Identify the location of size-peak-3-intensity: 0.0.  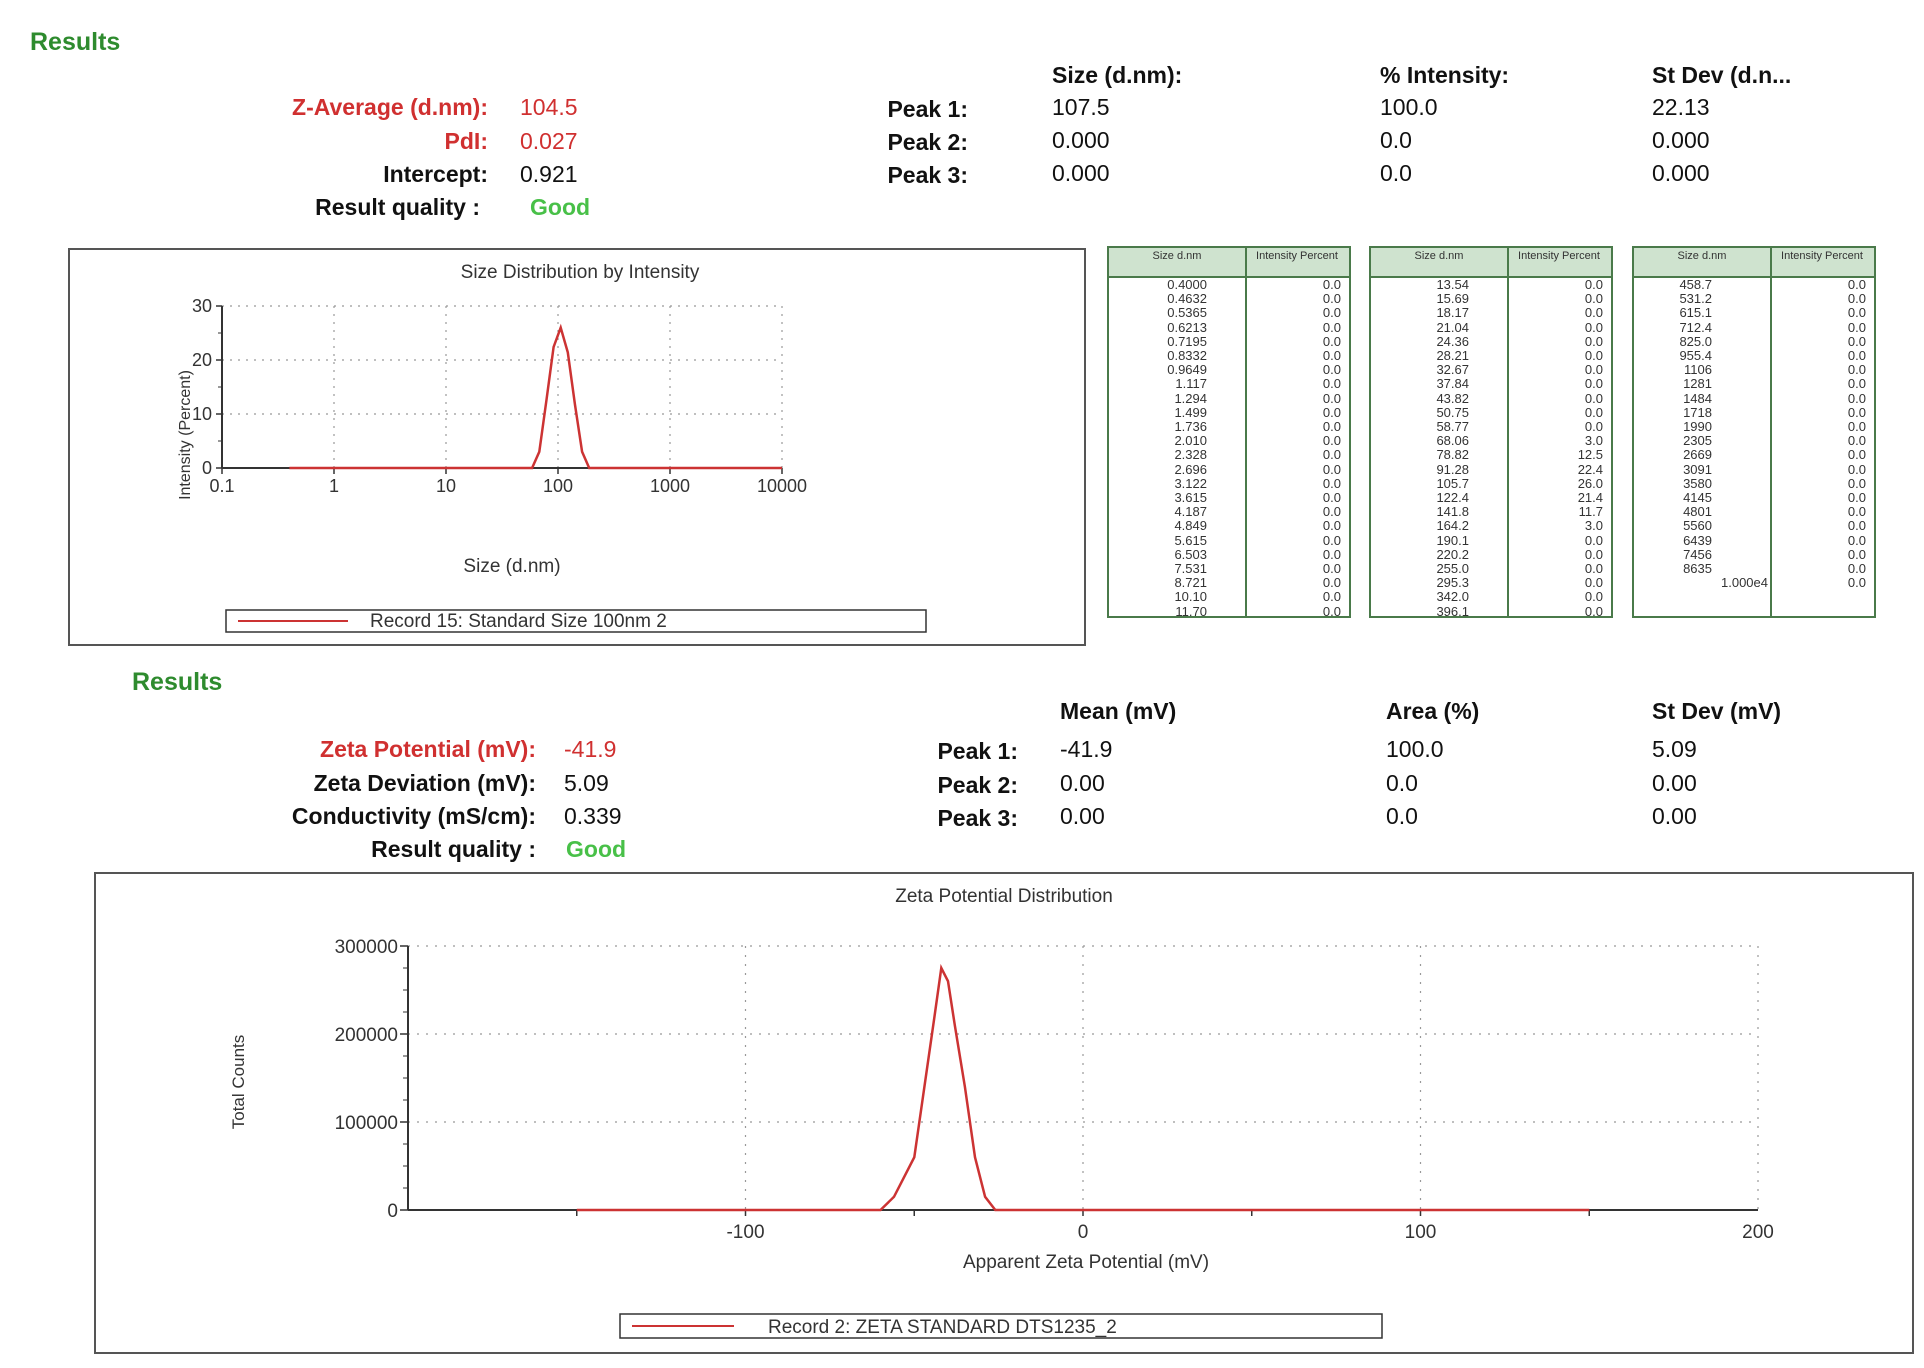
(1396, 173).